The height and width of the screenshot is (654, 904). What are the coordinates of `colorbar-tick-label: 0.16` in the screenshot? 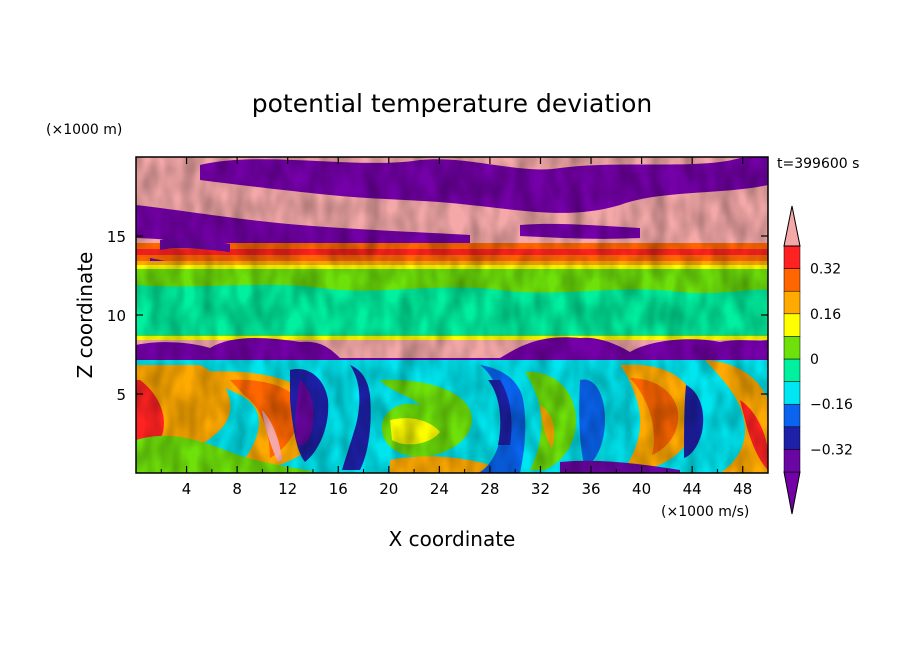 It's located at (825, 315).